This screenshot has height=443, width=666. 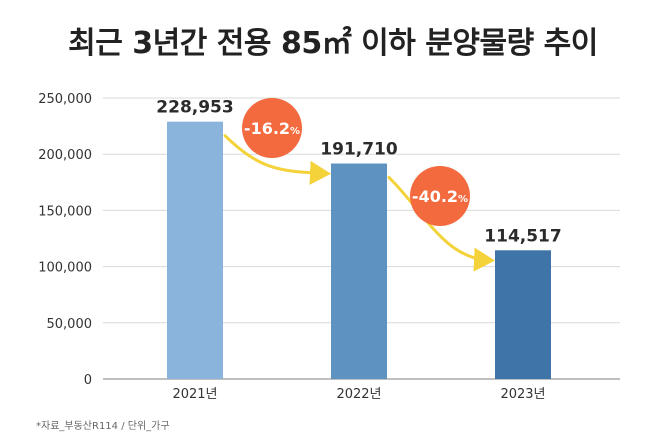 I want to click on change-label: -16.2%, so click(x=272, y=128).